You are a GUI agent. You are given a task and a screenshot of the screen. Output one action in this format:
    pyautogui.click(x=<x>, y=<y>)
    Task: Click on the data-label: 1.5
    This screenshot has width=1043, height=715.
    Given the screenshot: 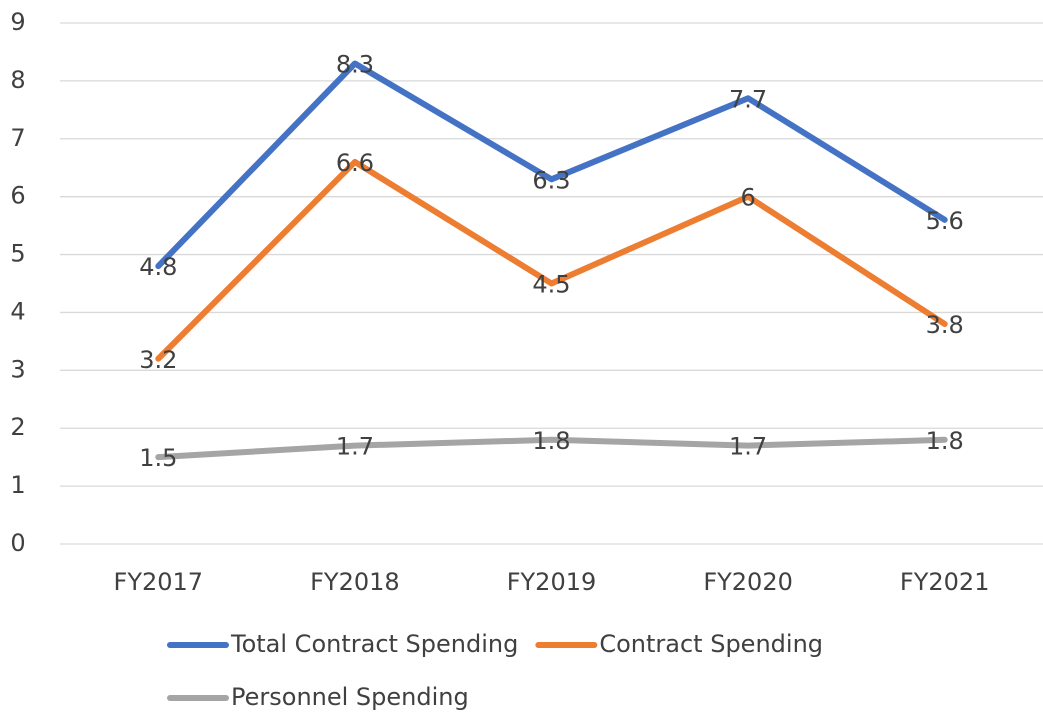 What is the action you would take?
    pyautogui.click(x=158, y=458)
    